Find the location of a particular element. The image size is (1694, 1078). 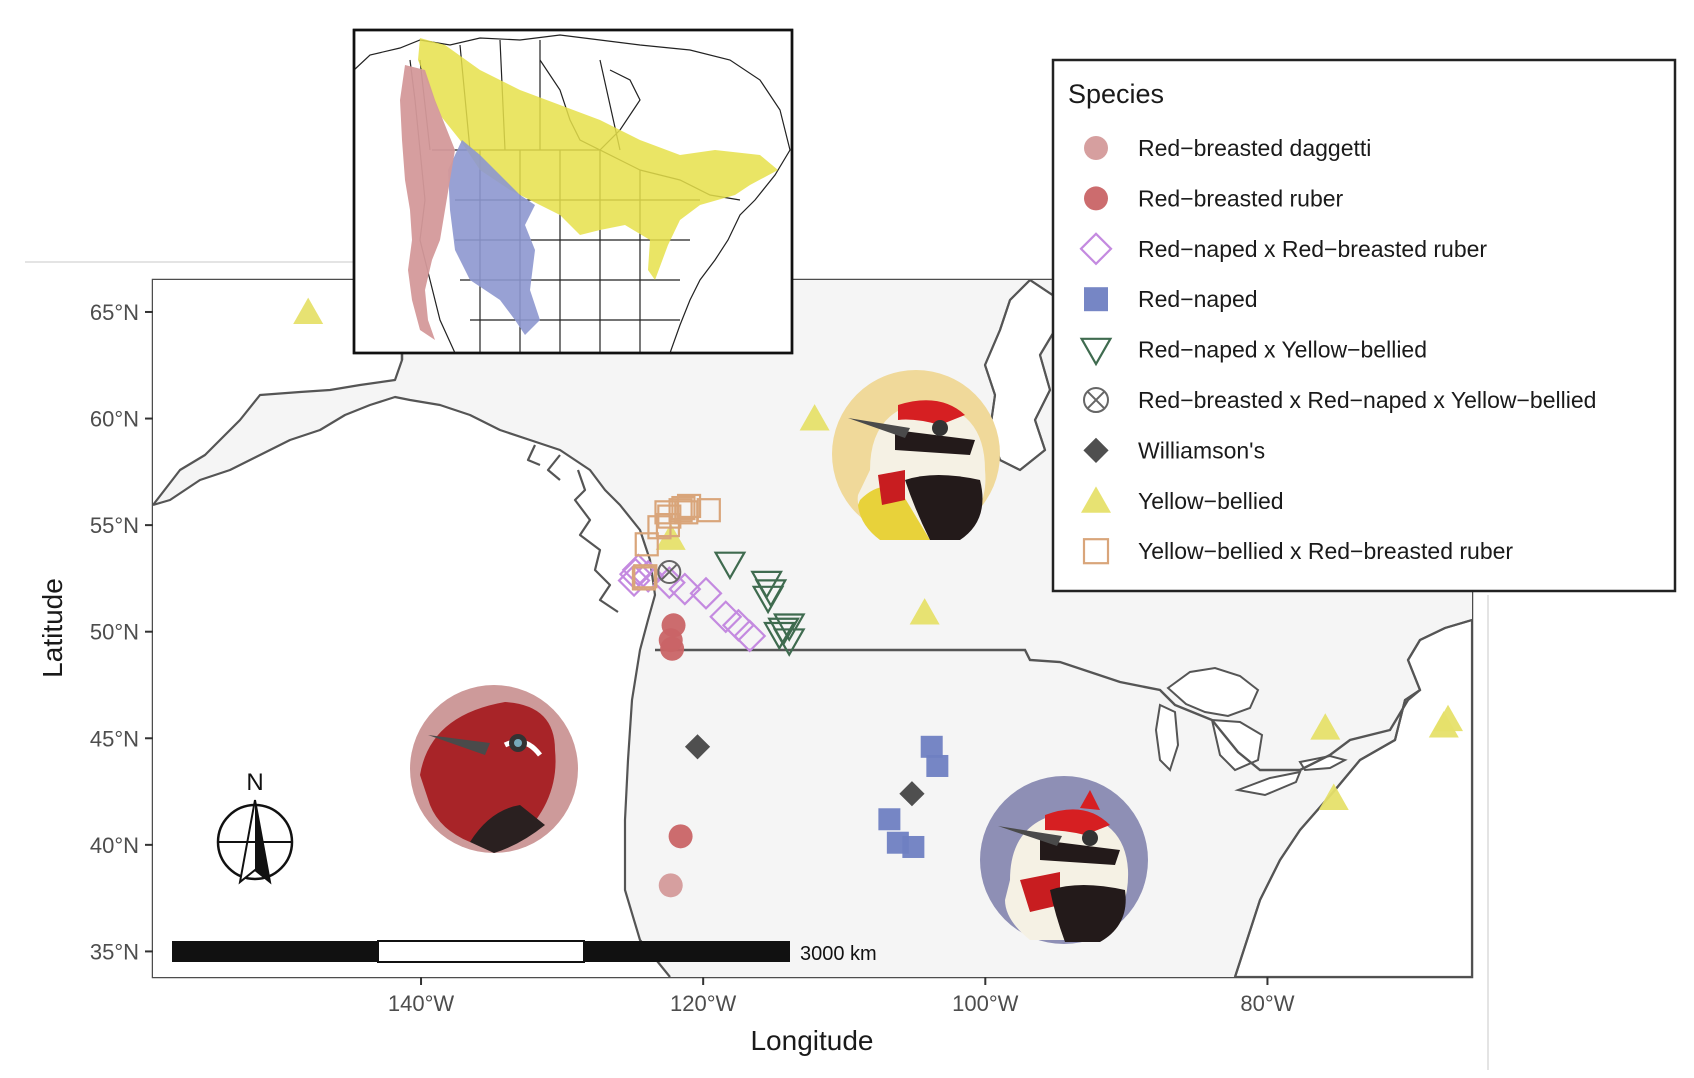

y-axis-title: Latitude is located at coordinates (52, 628).